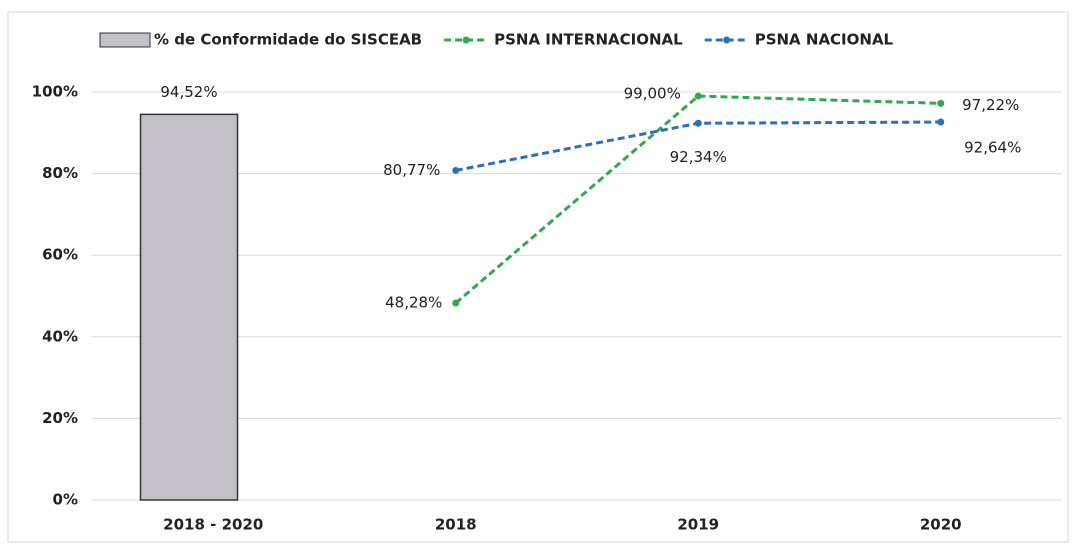  I want to click on y-tick-label: 40%, so click(60, 336).